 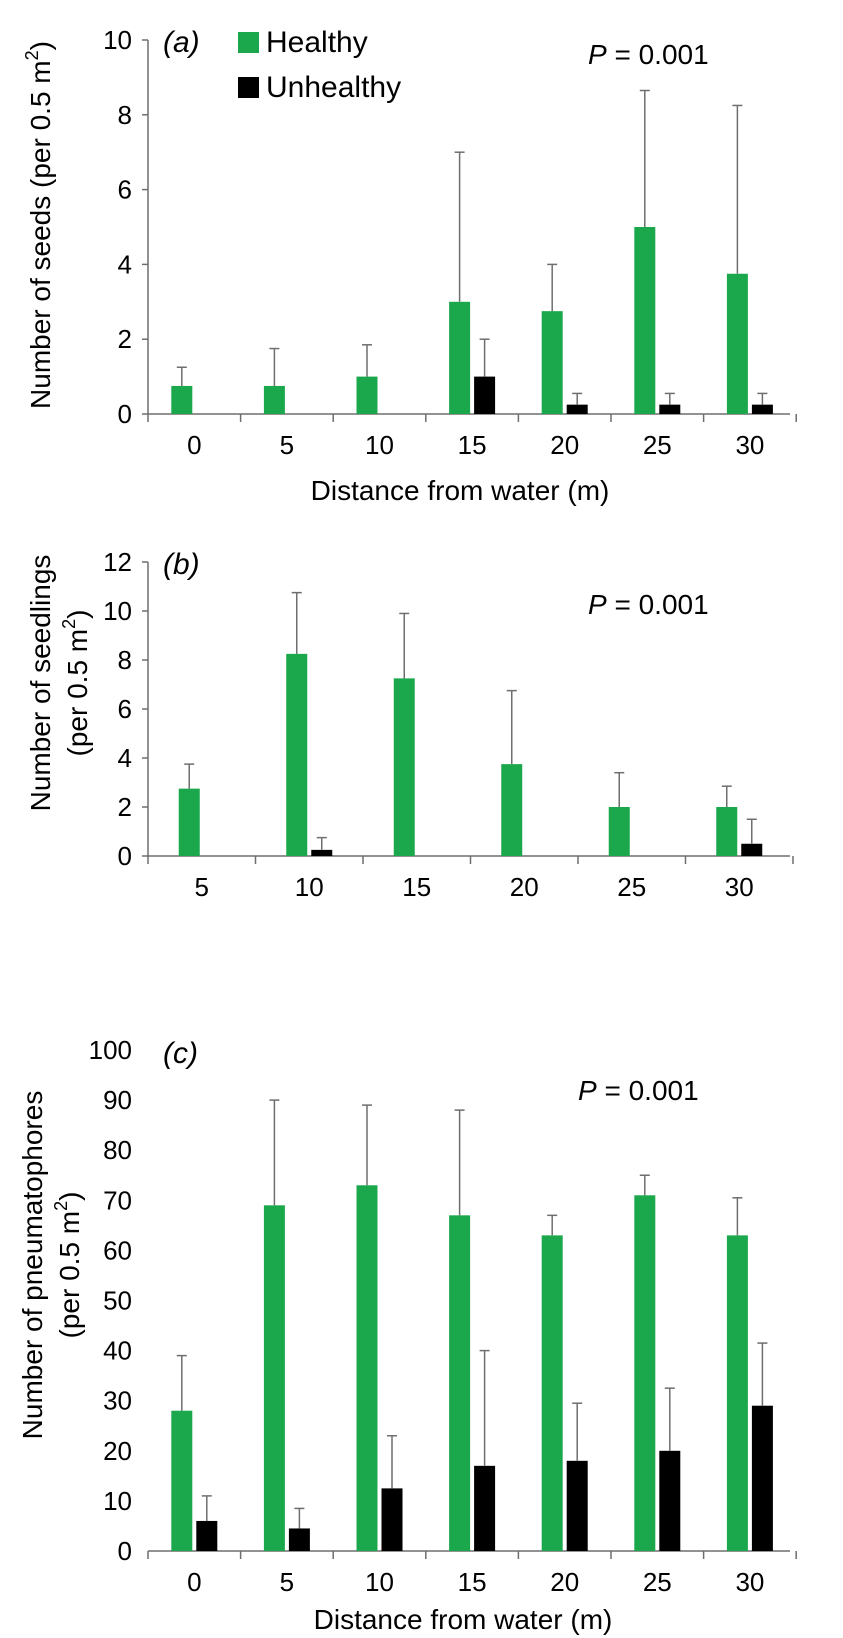 I want to click on panel-c-y-axis-title-line1: Number of pneumatophores, so click(x=32, y=1265).